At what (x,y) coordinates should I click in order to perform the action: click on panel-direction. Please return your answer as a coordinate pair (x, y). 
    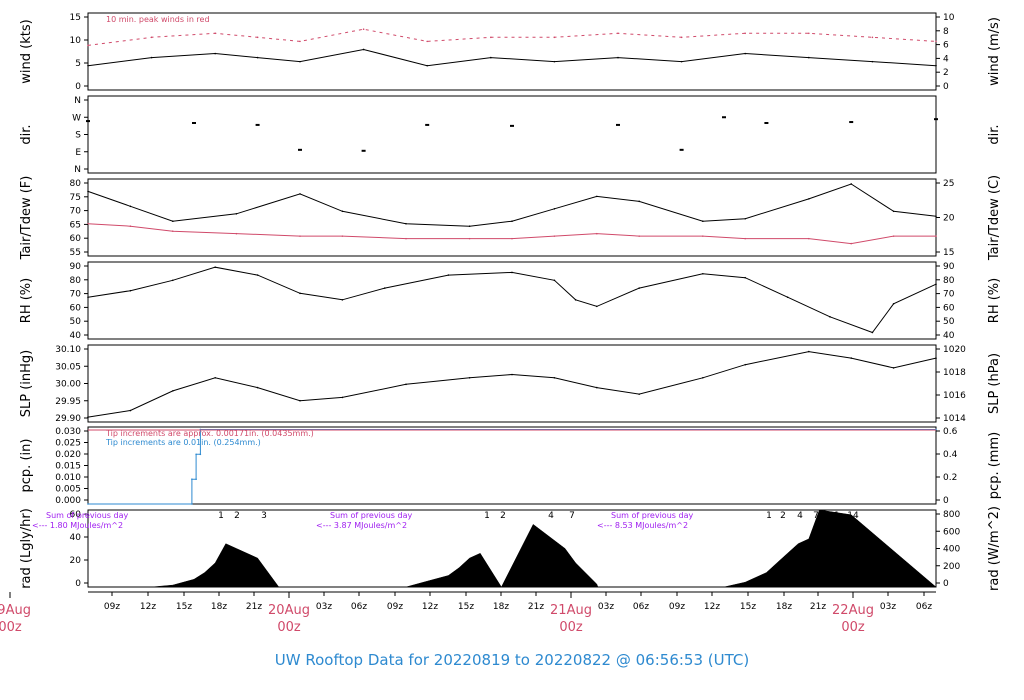
    Looking at the image, I should click on (512, 134).